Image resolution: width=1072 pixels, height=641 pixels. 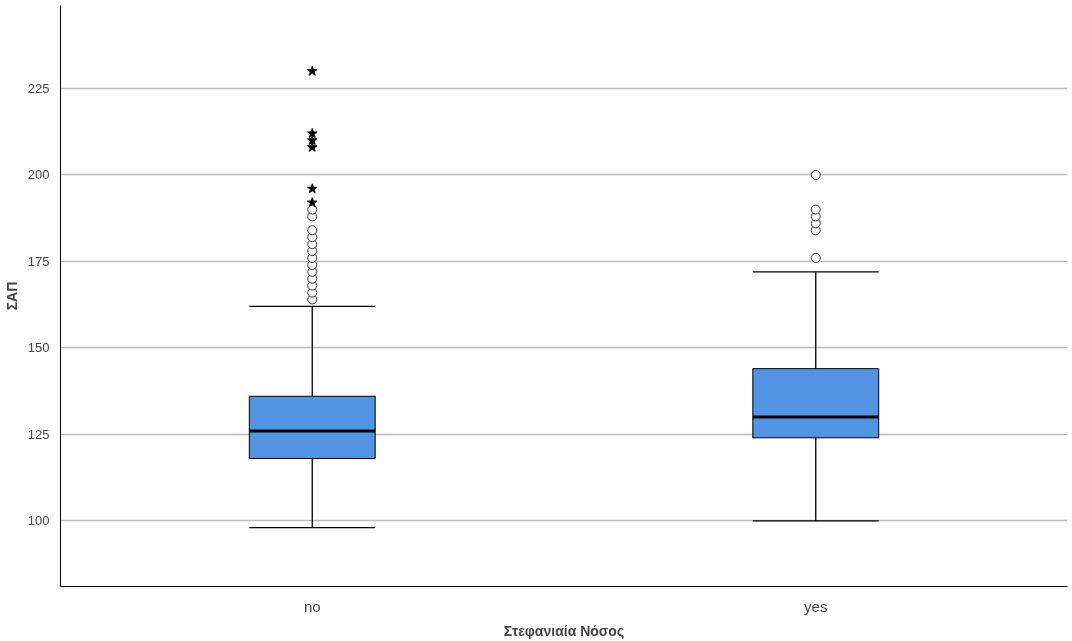 I want to click on y-tick-label: 175, so click(x=38, y=261).